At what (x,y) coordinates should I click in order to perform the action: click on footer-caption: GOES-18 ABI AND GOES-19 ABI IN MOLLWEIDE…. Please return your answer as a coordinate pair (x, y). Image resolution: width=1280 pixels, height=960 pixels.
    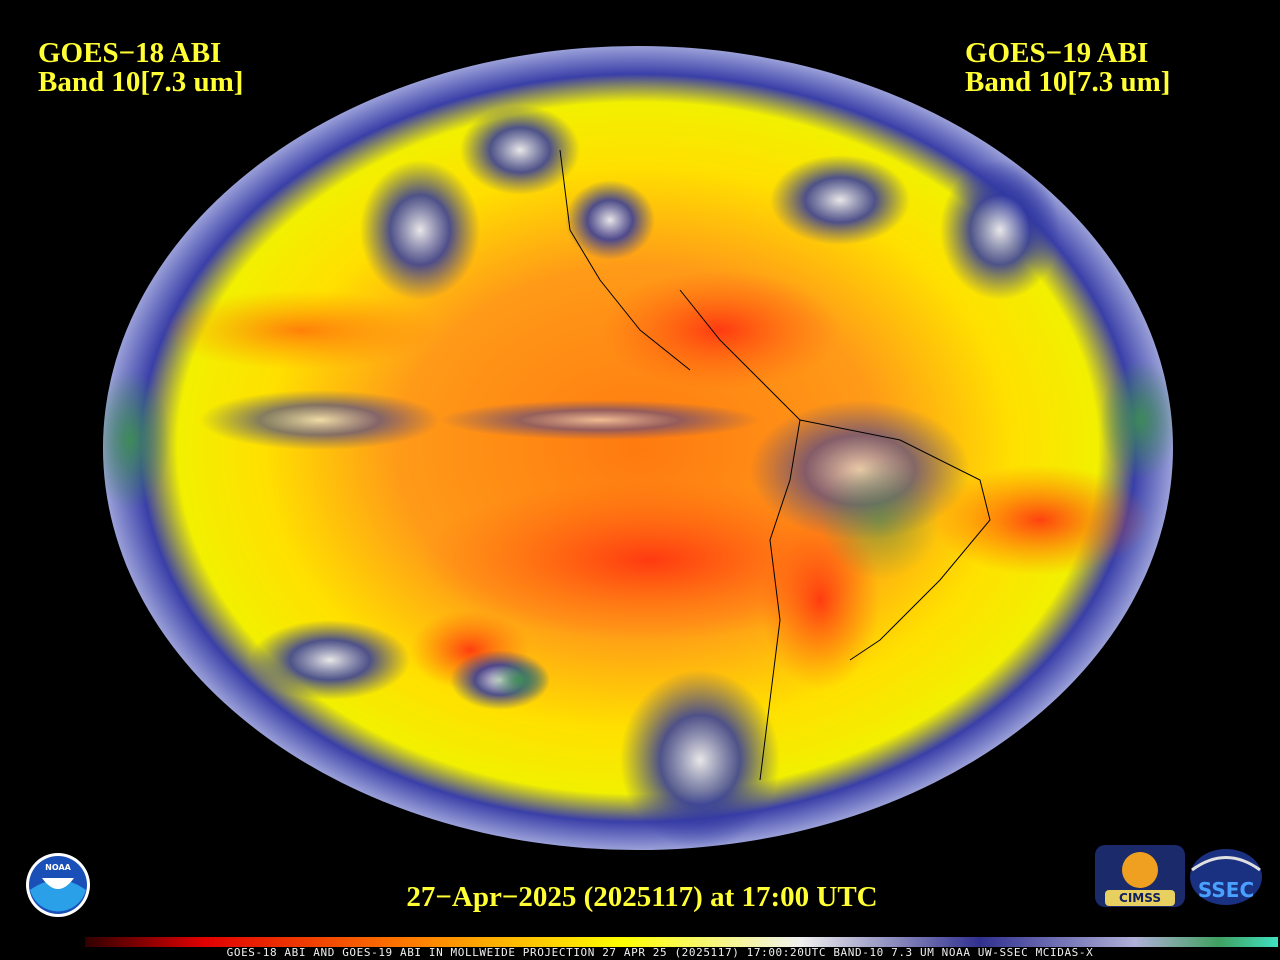
    Looking at the image, I should click on (660, 952).